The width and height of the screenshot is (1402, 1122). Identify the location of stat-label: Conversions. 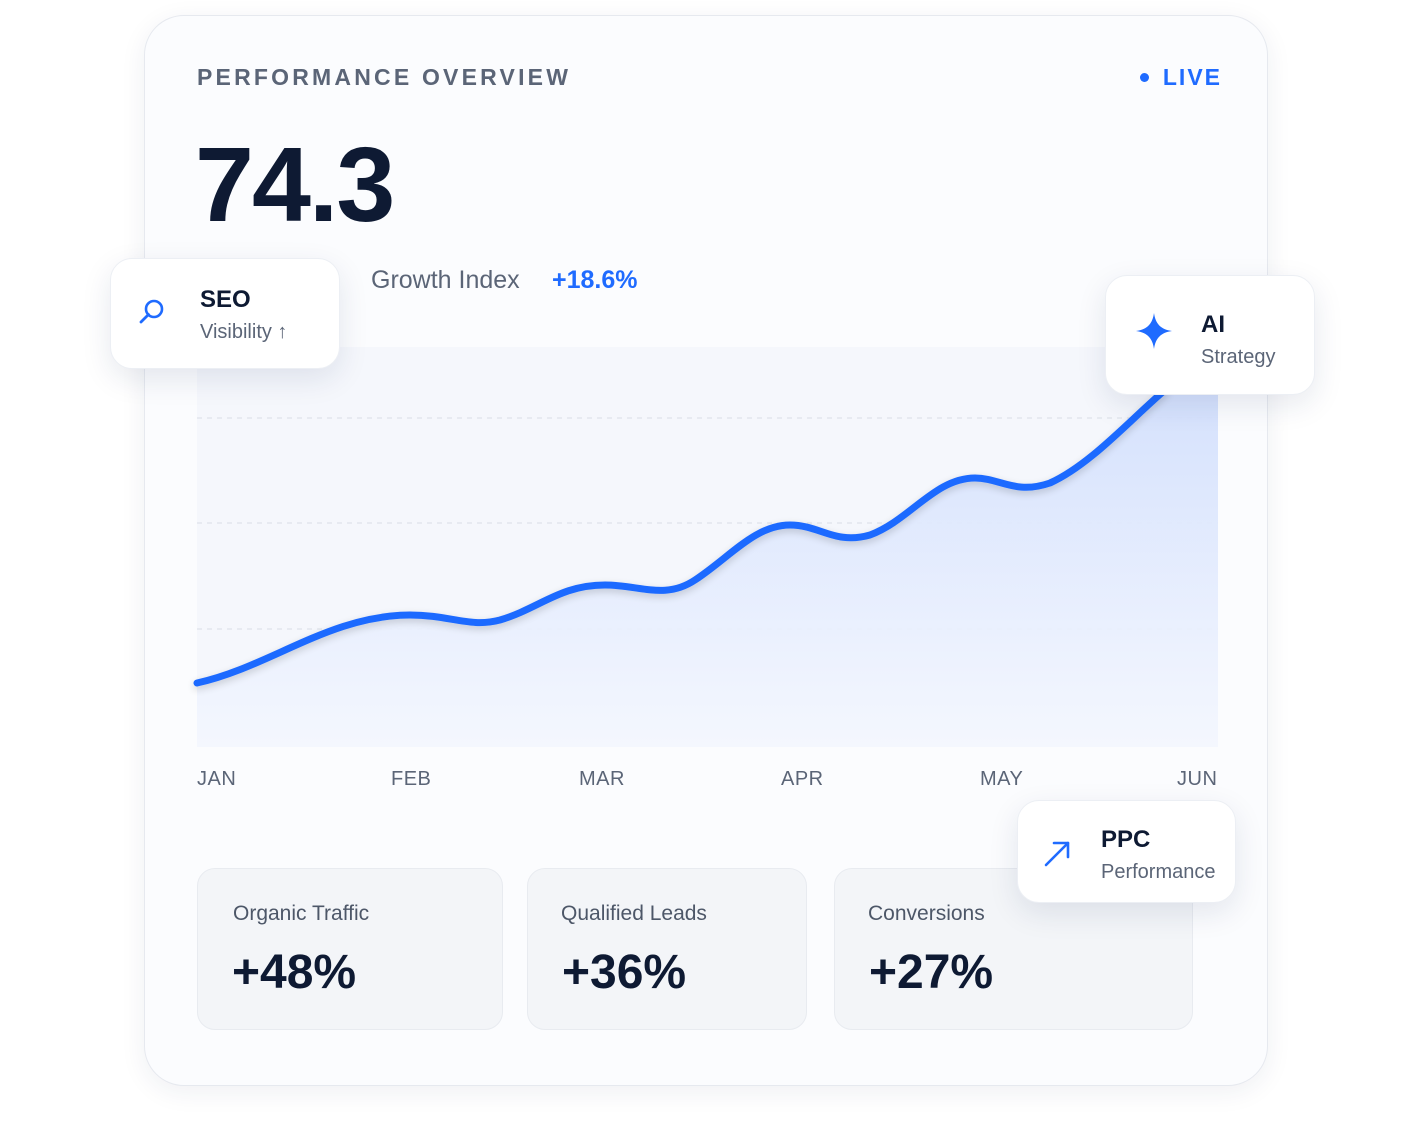
(926, 913).